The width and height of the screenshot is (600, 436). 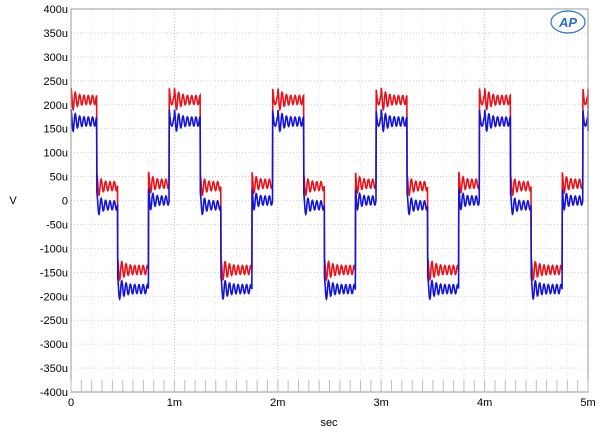 What do you see at coordinates (54, 369) in the screenshot?
I see `y-tick-label: -350u` at bounding box center [54, 369].